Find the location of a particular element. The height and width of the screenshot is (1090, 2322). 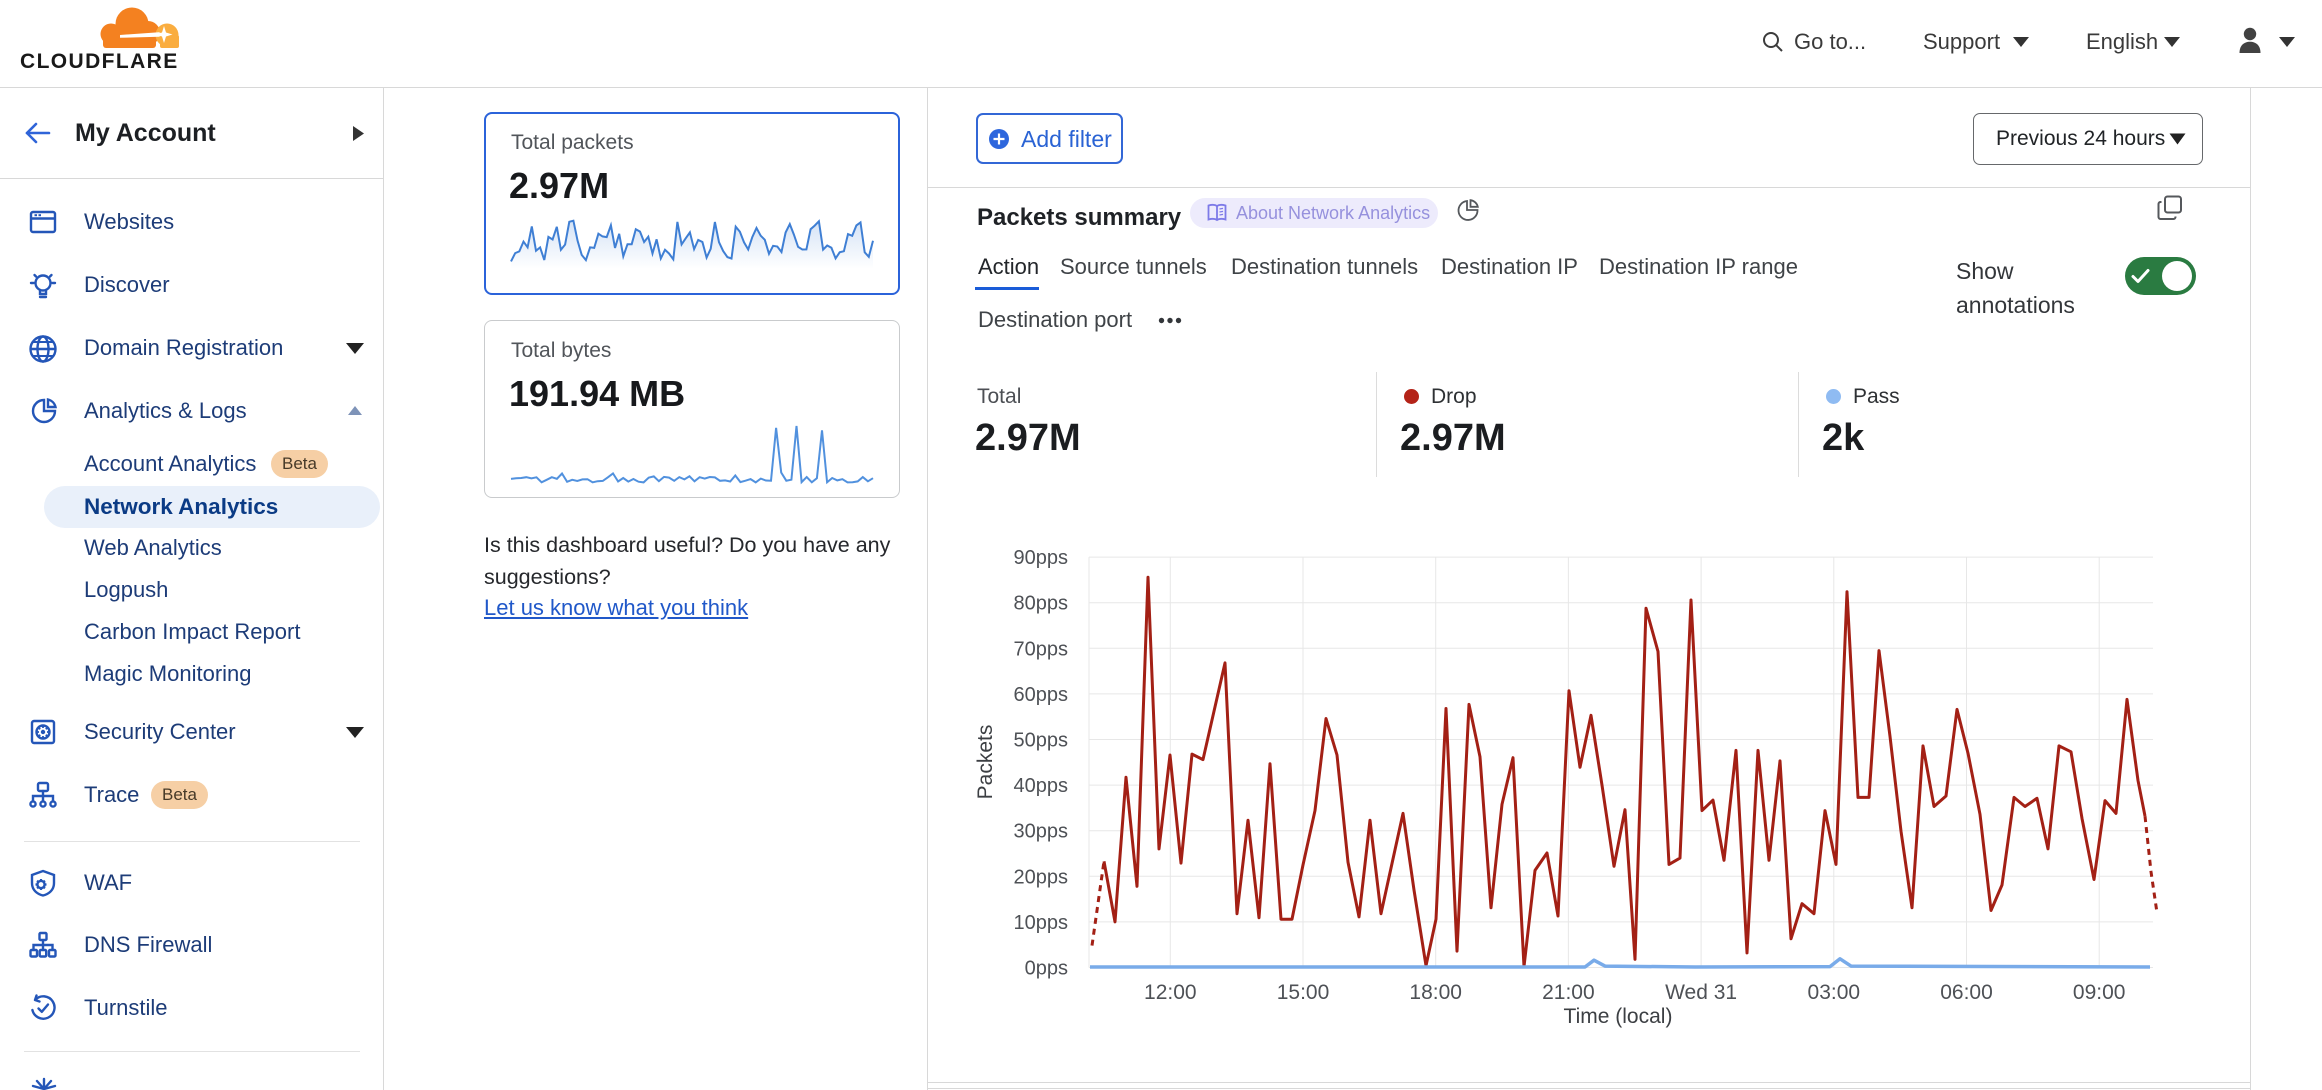

svg-text: 60pps is located at coordinates (1041, 695).